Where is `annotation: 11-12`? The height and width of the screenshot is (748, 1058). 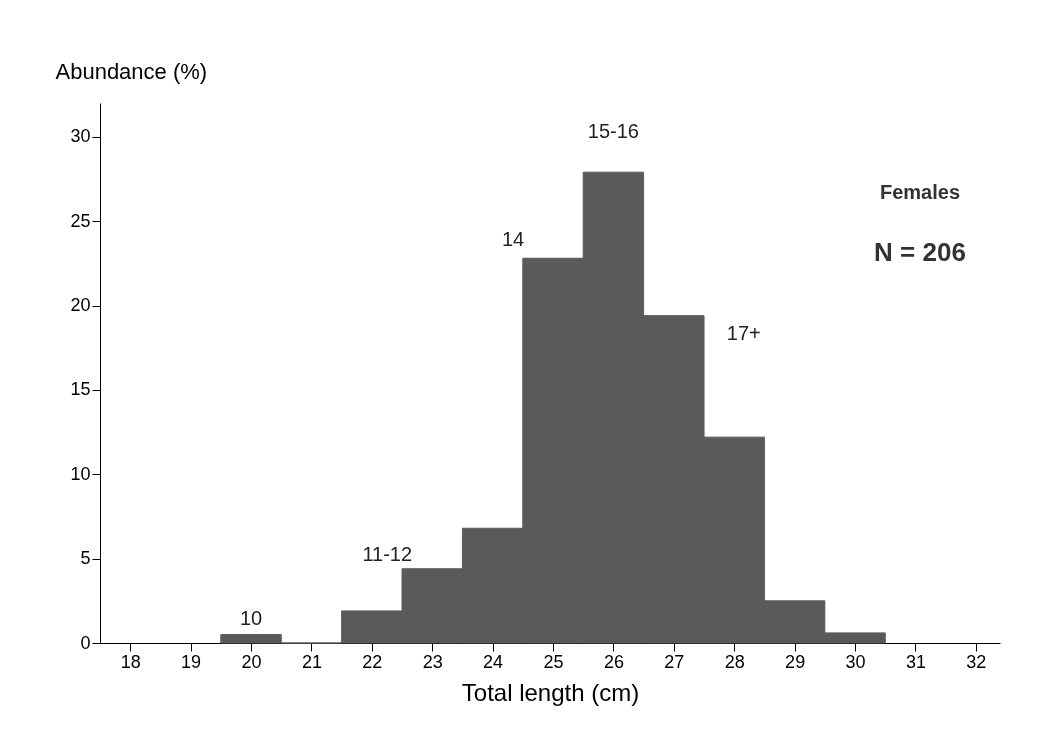
annotation: 11-12 is located at coordinates (387, 553).